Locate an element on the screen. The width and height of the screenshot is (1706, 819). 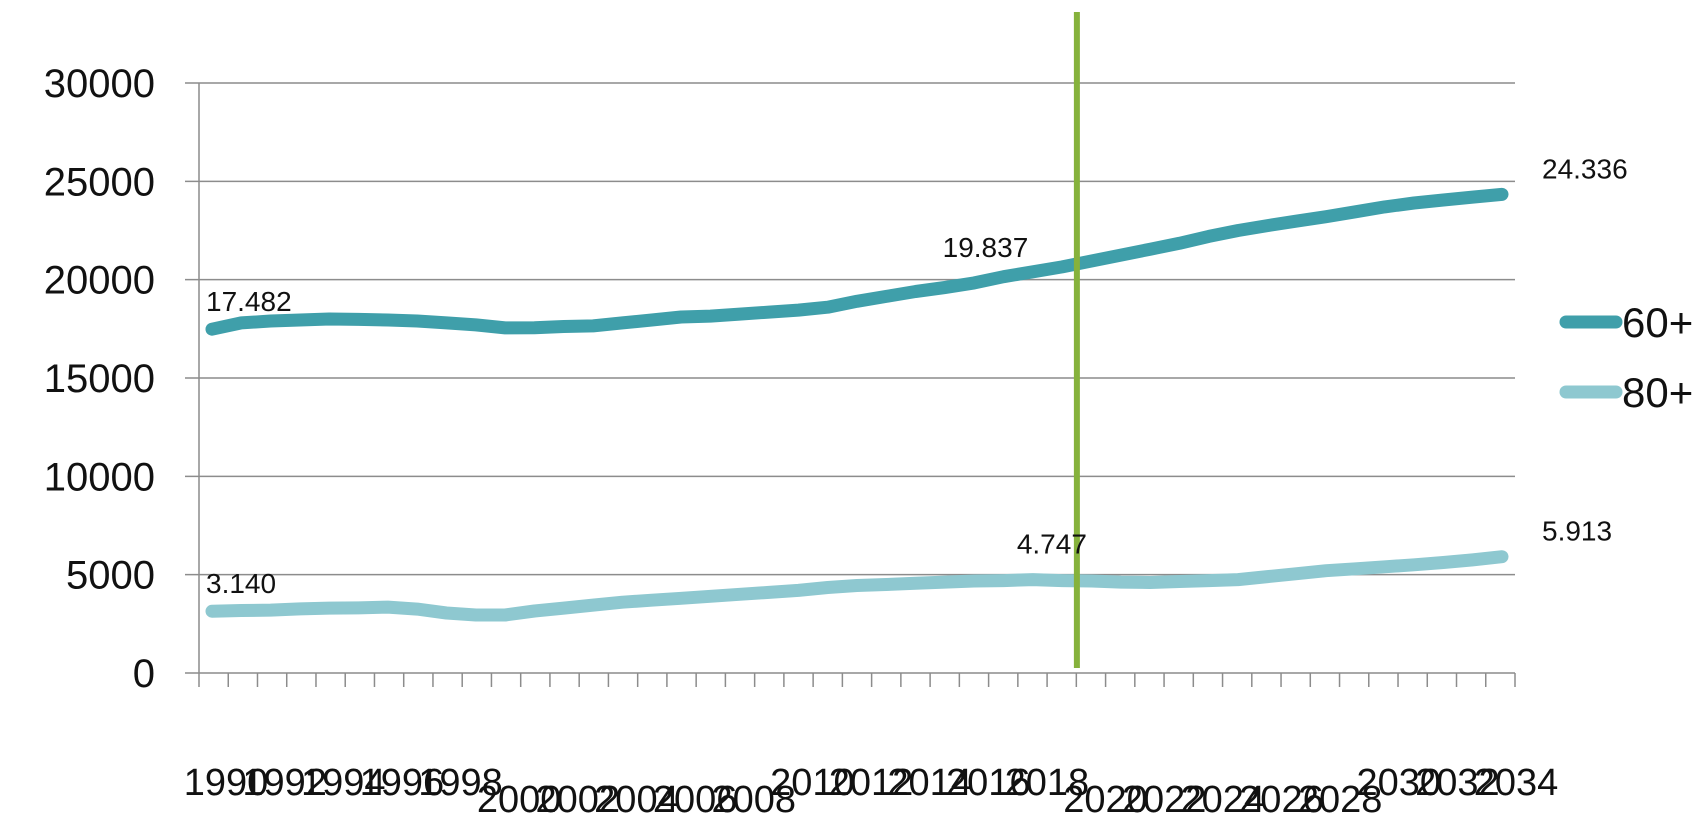
legend-label: 60+ is located at coordinates (1657, 322).